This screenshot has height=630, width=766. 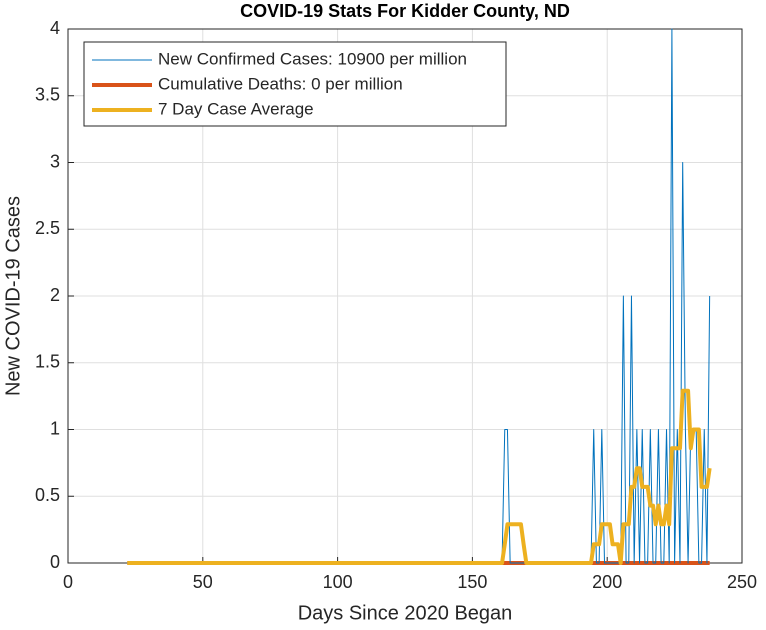 What do you see at coordinates (742, 582) in the screenshot?
I see `x-tick-label: 250` at bounding box center [742, 582].